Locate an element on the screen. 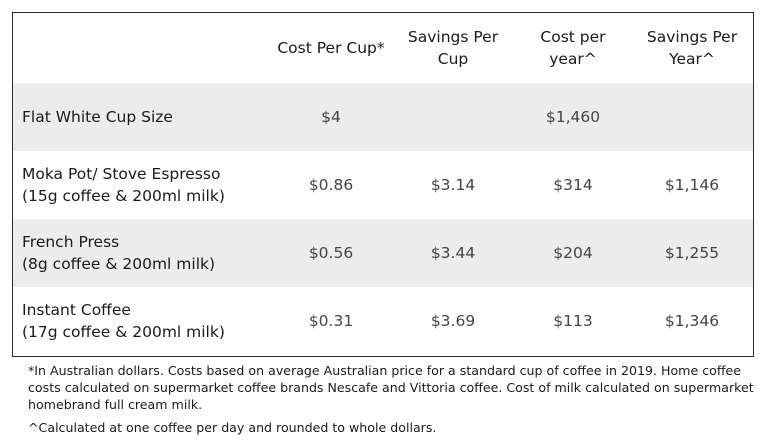 The width and height of the screenshot is (768, 448). row-name-line2: (15g coffee & 200ml milk) is located at coordinates (123, 196).